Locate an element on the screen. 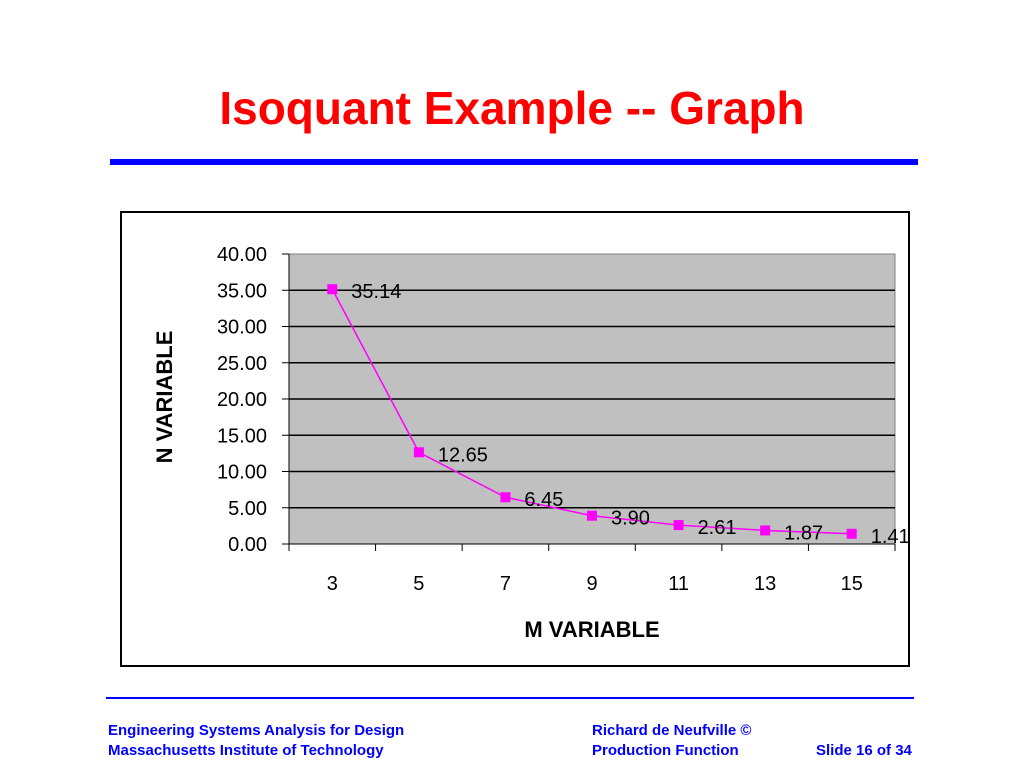 This screenshot has height=774, width=1024. x-tick-label: 11 is located at coordinates (678, 584).